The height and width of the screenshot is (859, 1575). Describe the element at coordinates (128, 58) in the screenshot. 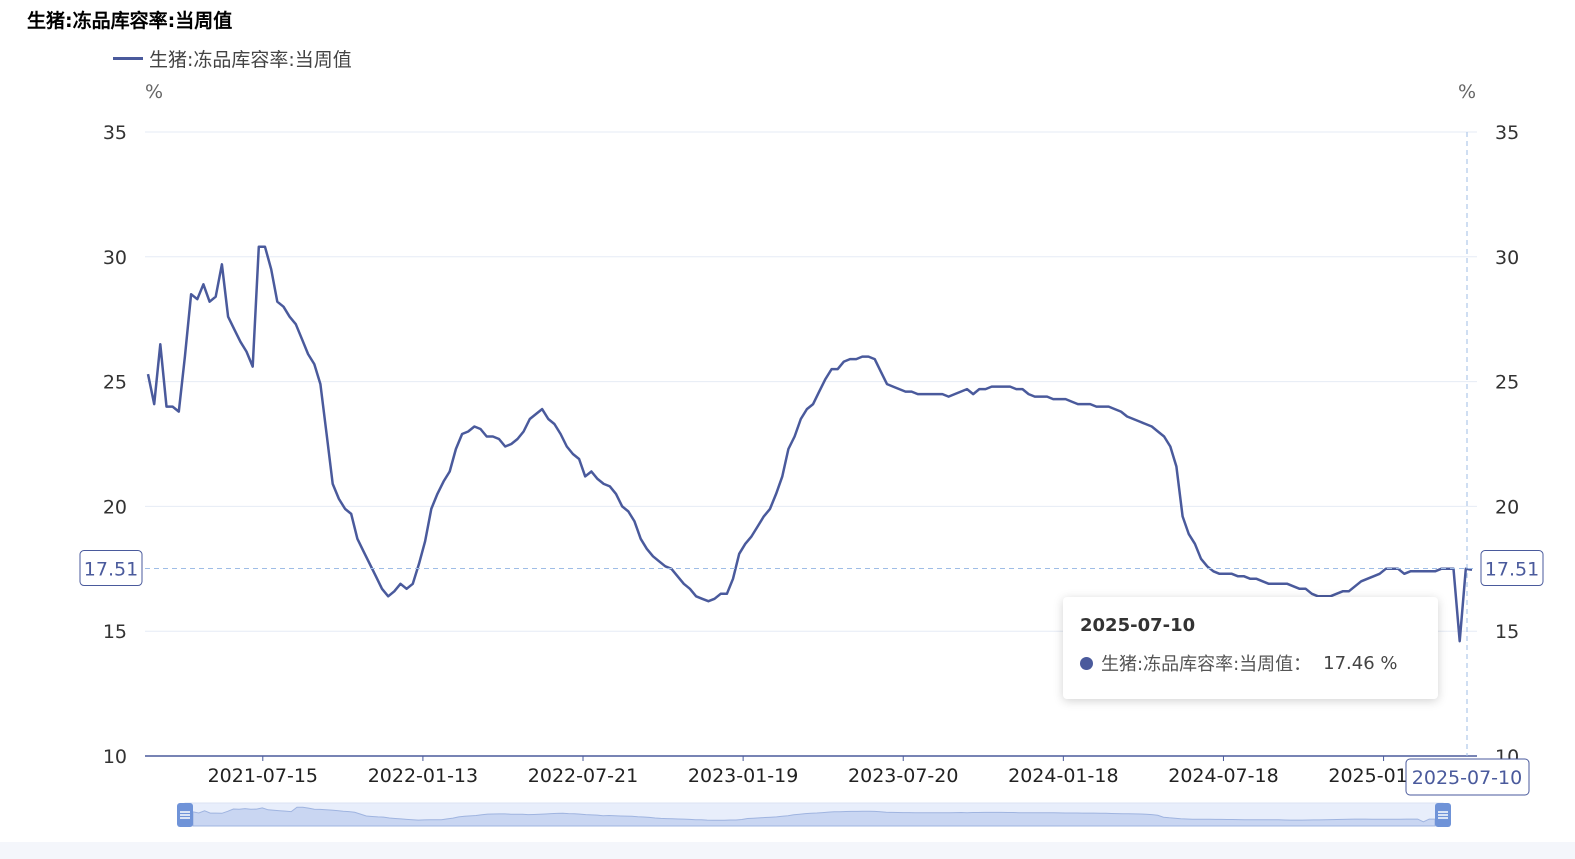

I see `legend-line-swatch` at that location.